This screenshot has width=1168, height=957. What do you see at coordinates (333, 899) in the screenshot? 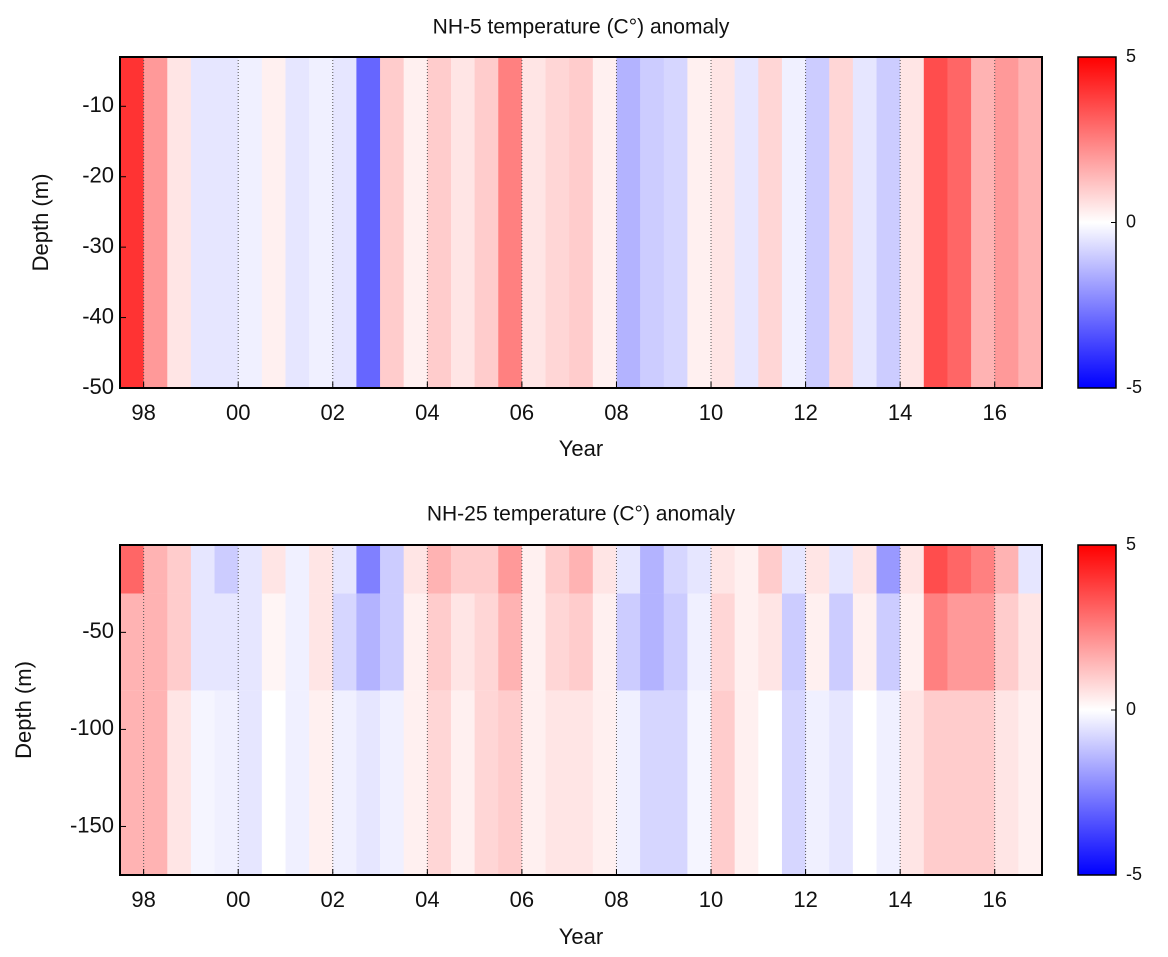
I see `x-tick-label: 02` at bounding box center [333, 899].